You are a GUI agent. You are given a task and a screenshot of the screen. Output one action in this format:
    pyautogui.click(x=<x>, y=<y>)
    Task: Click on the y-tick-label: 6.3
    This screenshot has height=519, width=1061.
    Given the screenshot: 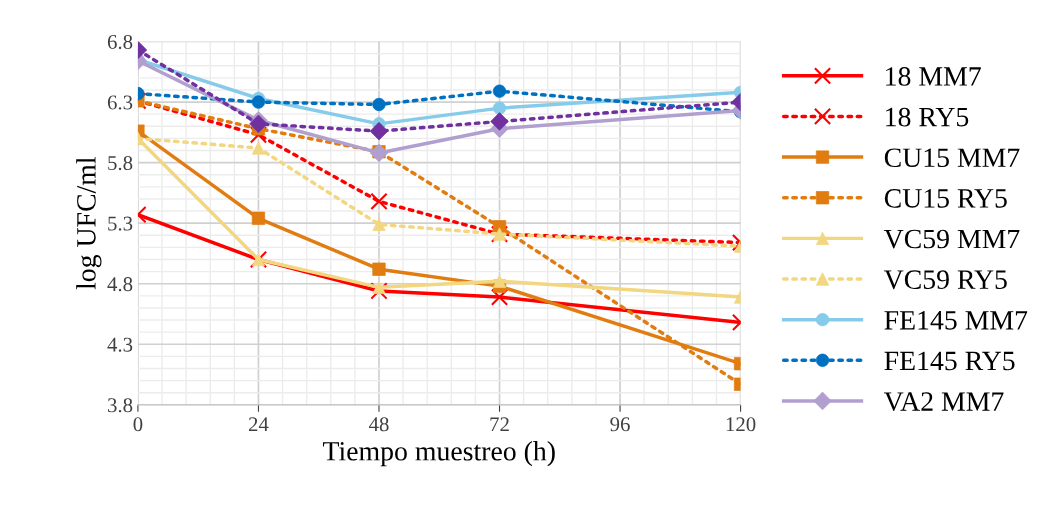 What is the action you would take?
    pyautogui.click(x=120, y=102)
    